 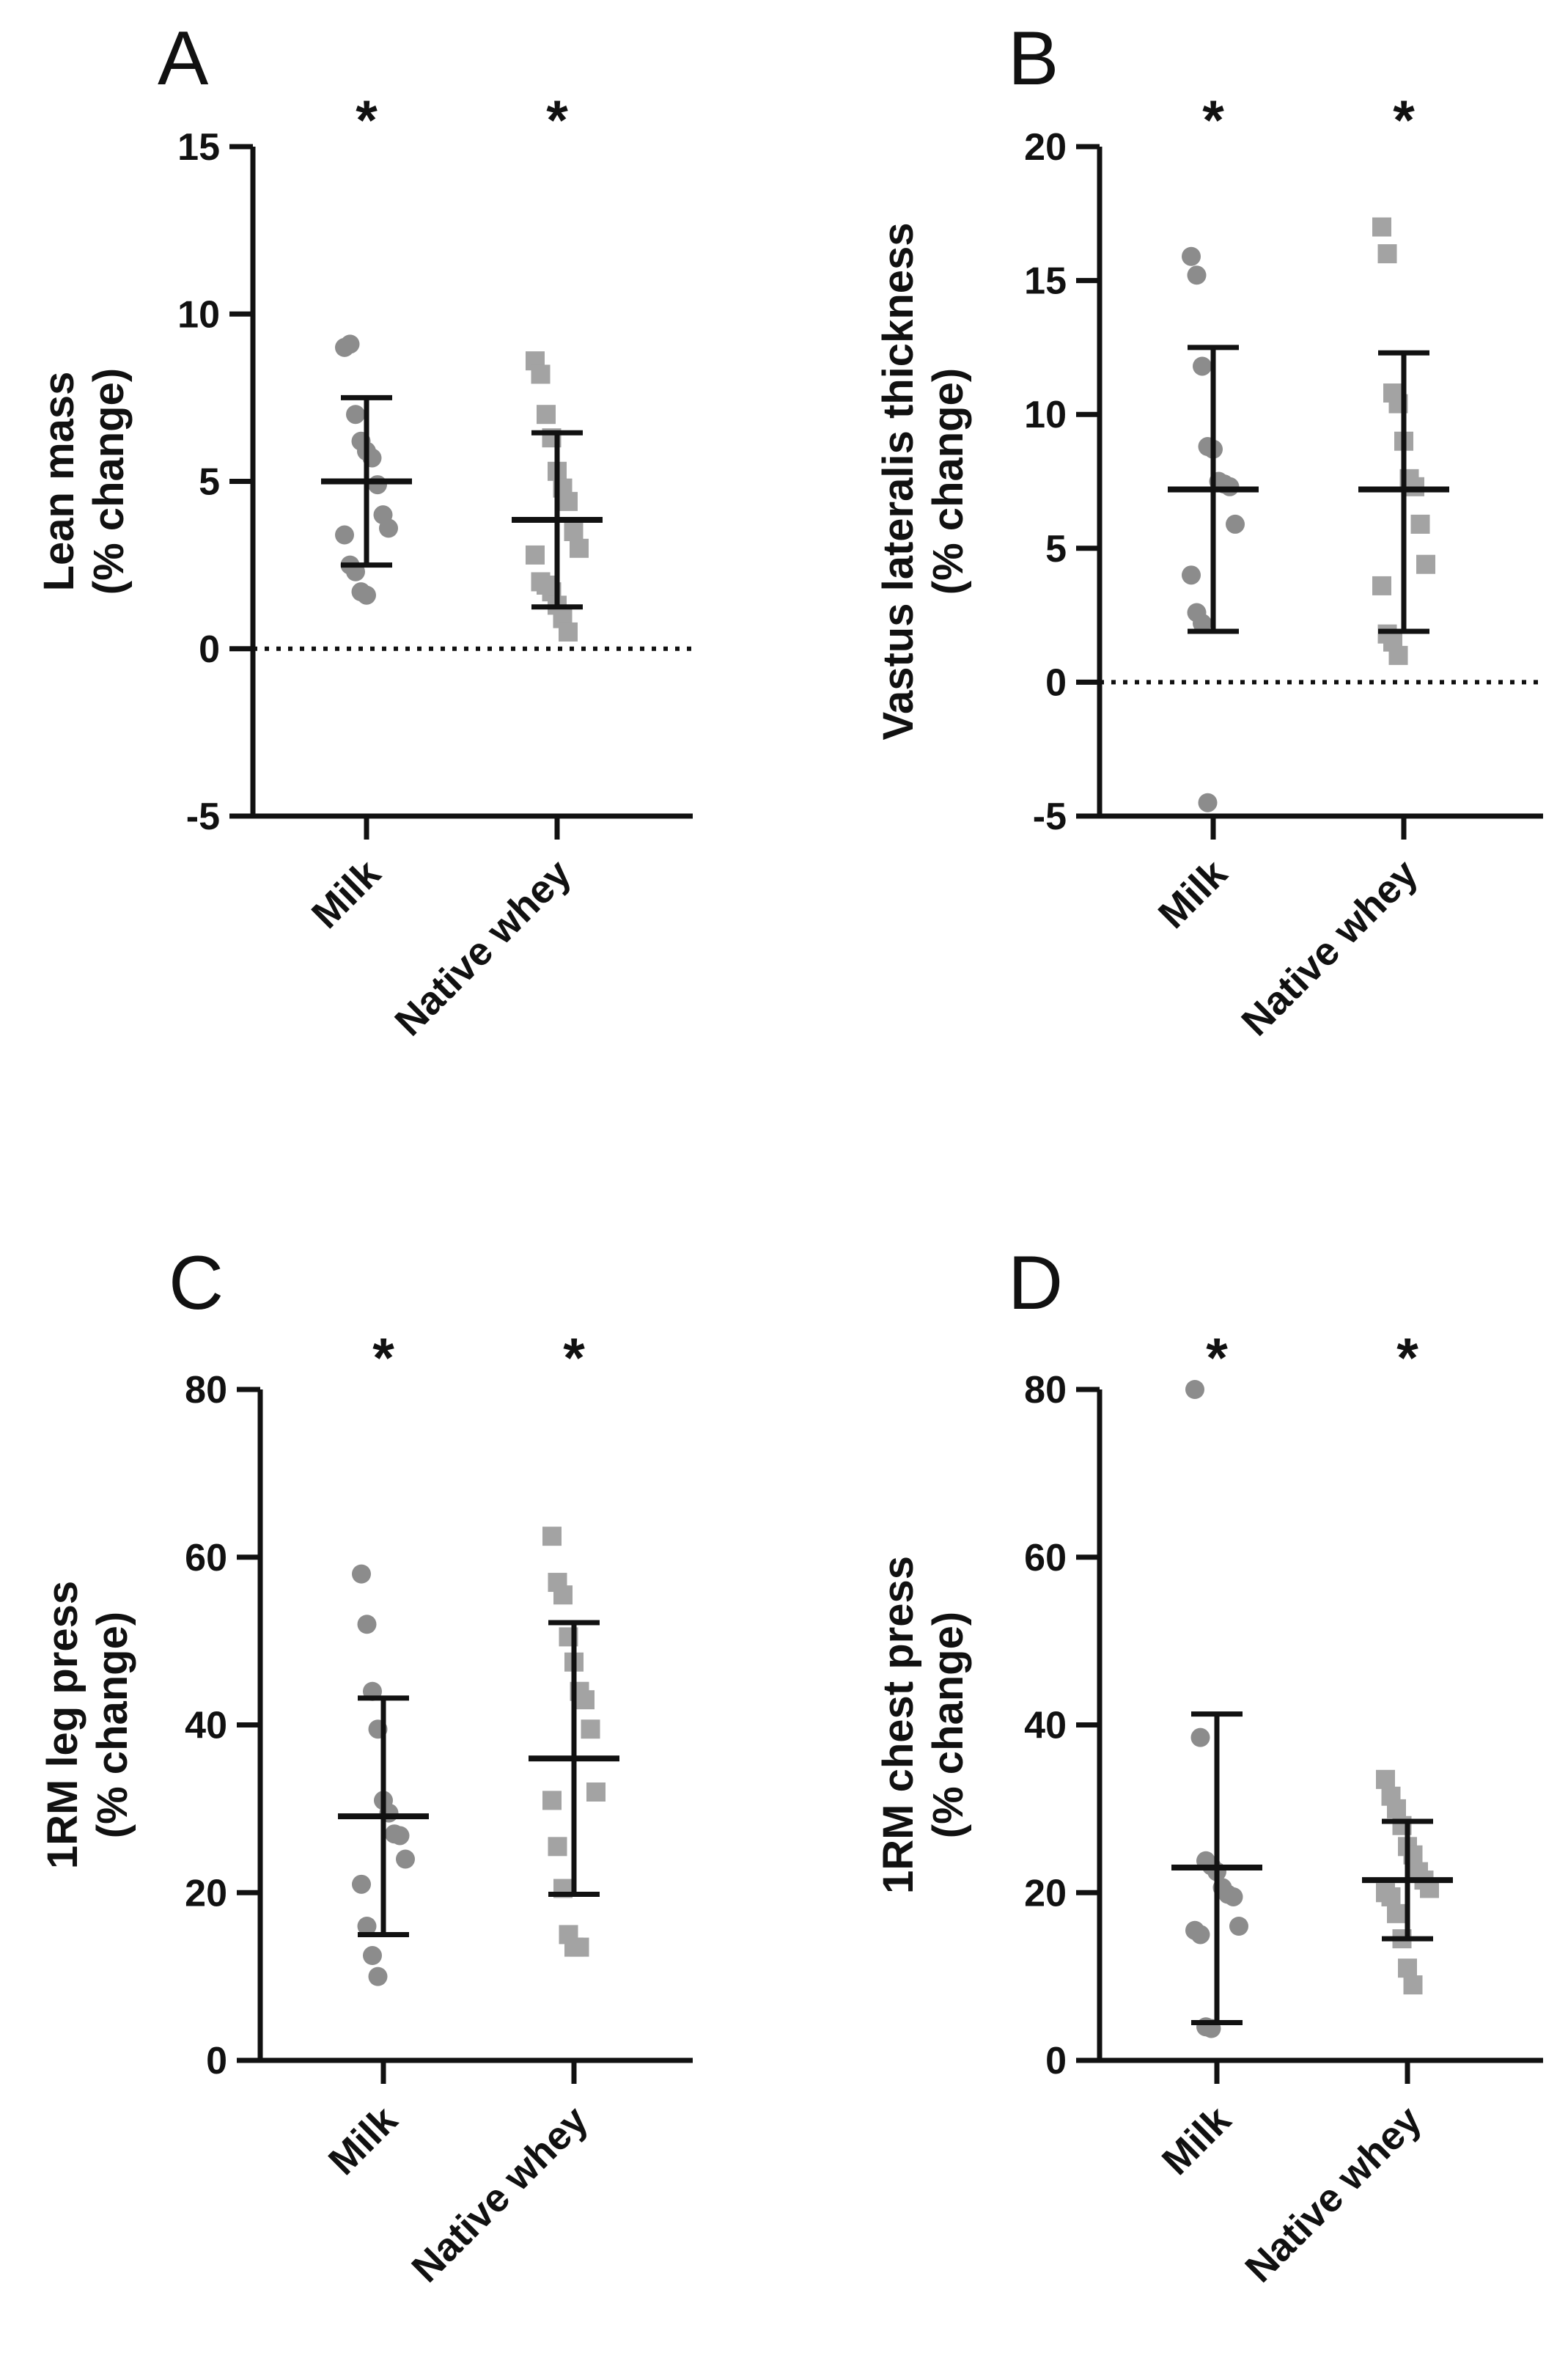 What do you see at coordinates (899, 481) in the screenshot?
I see `y-axis-title-line1: Vastus lateralis thickness` at bounding box center [899, 481].